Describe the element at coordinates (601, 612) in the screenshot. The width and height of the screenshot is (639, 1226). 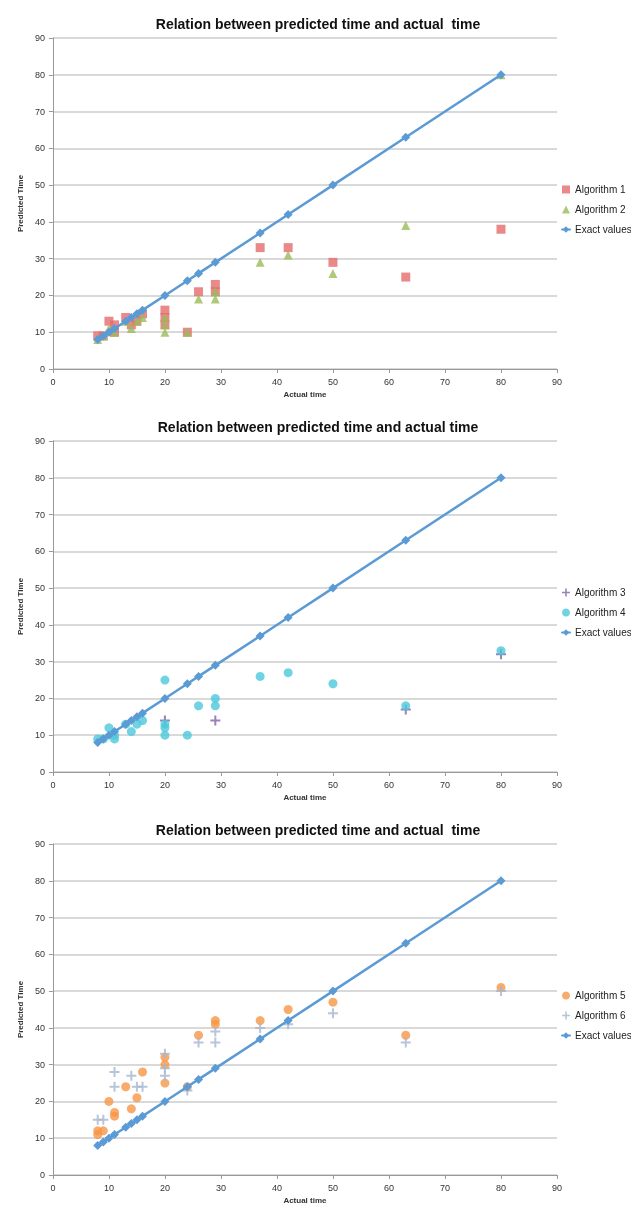
I see `legend-label: Algorithm 4` at that location.